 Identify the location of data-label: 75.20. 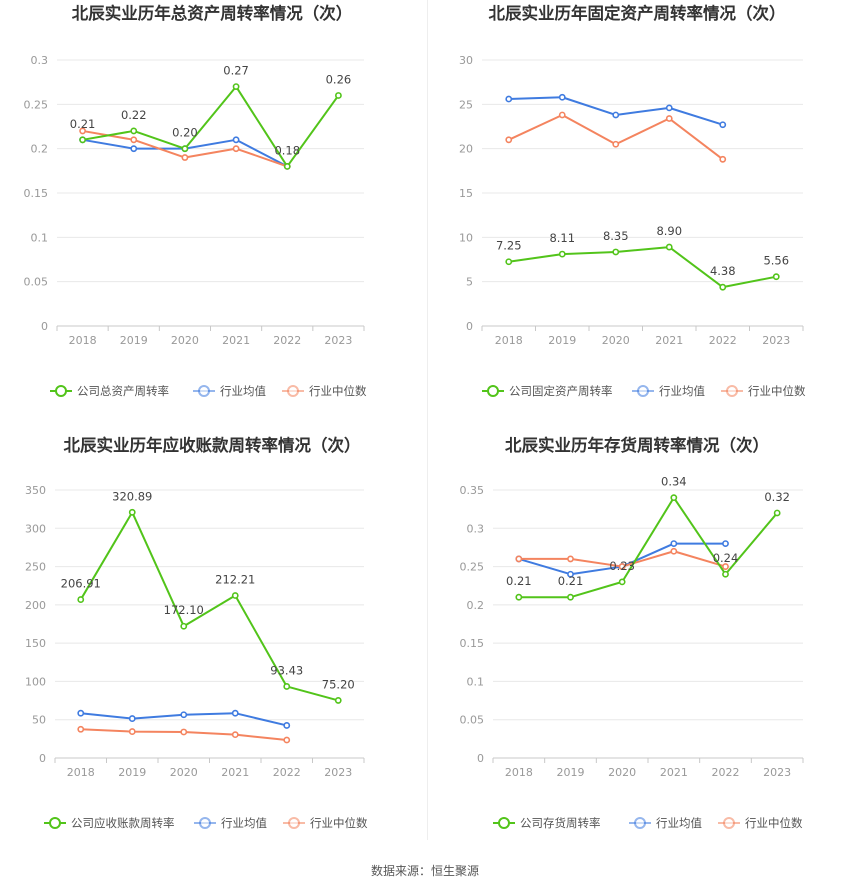
(338, 684).